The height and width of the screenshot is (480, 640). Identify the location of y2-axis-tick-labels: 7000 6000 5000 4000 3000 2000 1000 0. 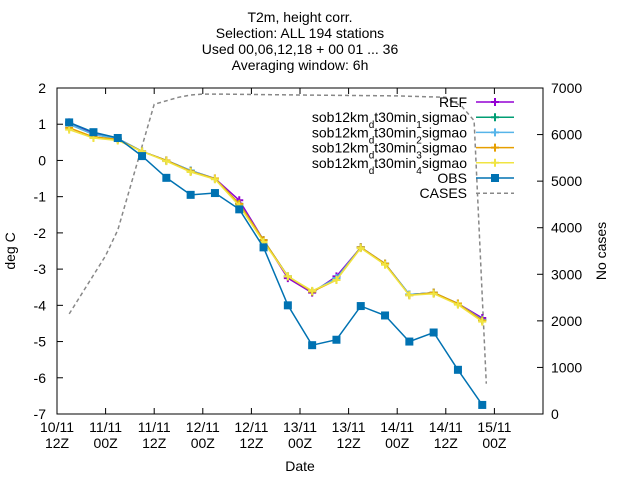
(566, 251).